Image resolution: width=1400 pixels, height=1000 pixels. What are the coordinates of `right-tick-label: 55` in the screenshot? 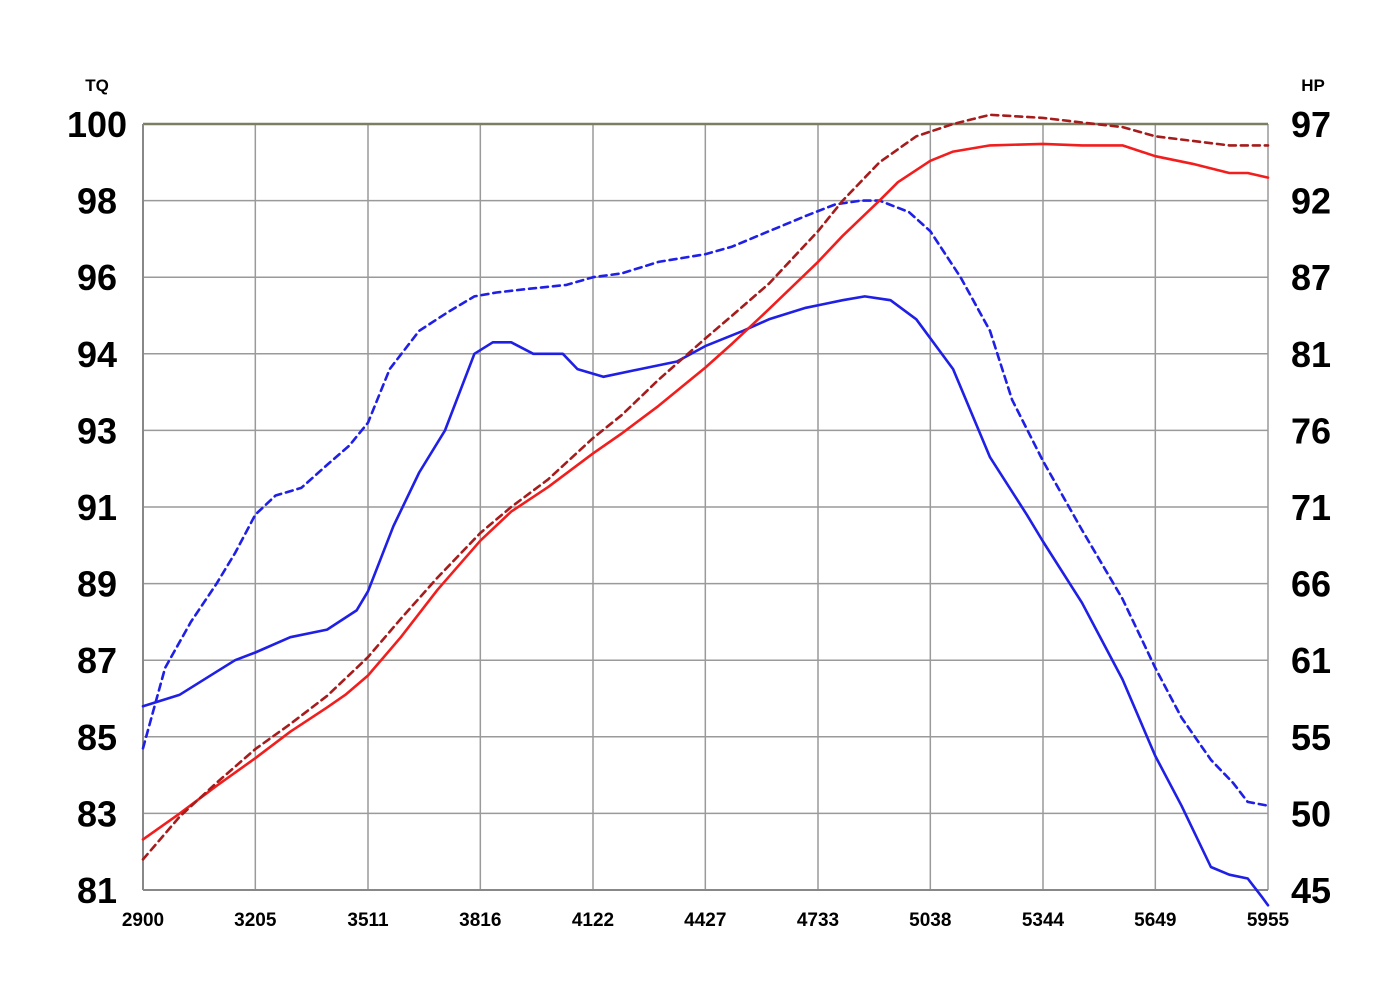 It's located at (1311, 737).